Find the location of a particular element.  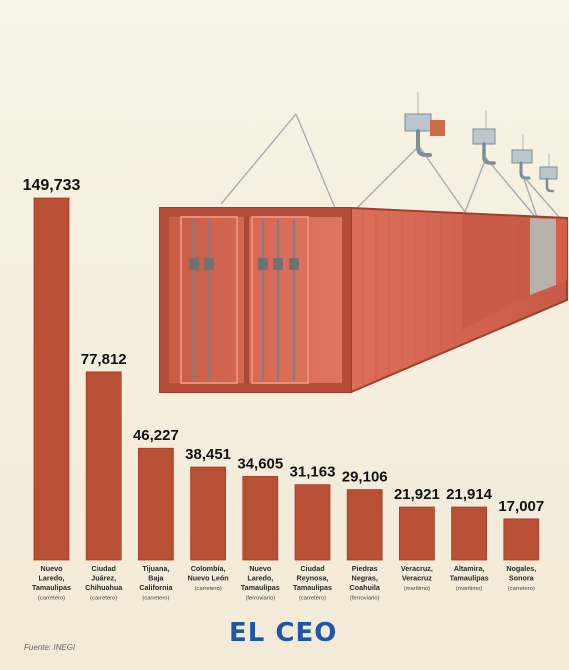

category-label: Nuevo León is located at coordinates (208, 578).